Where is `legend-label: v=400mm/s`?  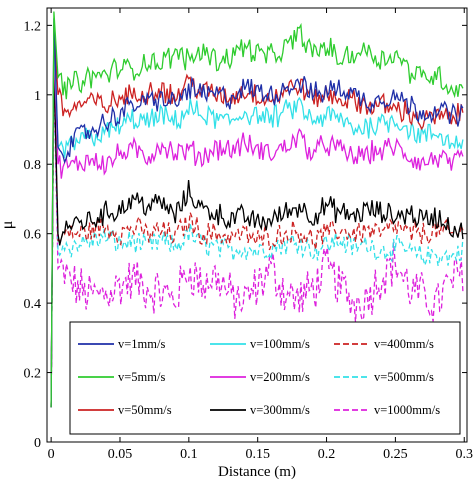
legend-label: v=400mm/s is located at coordinates (404, 344).